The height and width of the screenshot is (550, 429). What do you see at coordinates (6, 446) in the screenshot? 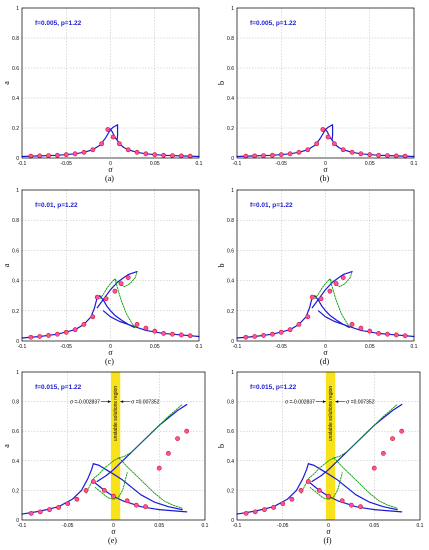
I see `y-axis-label: a` at bounding box center [6, 446].